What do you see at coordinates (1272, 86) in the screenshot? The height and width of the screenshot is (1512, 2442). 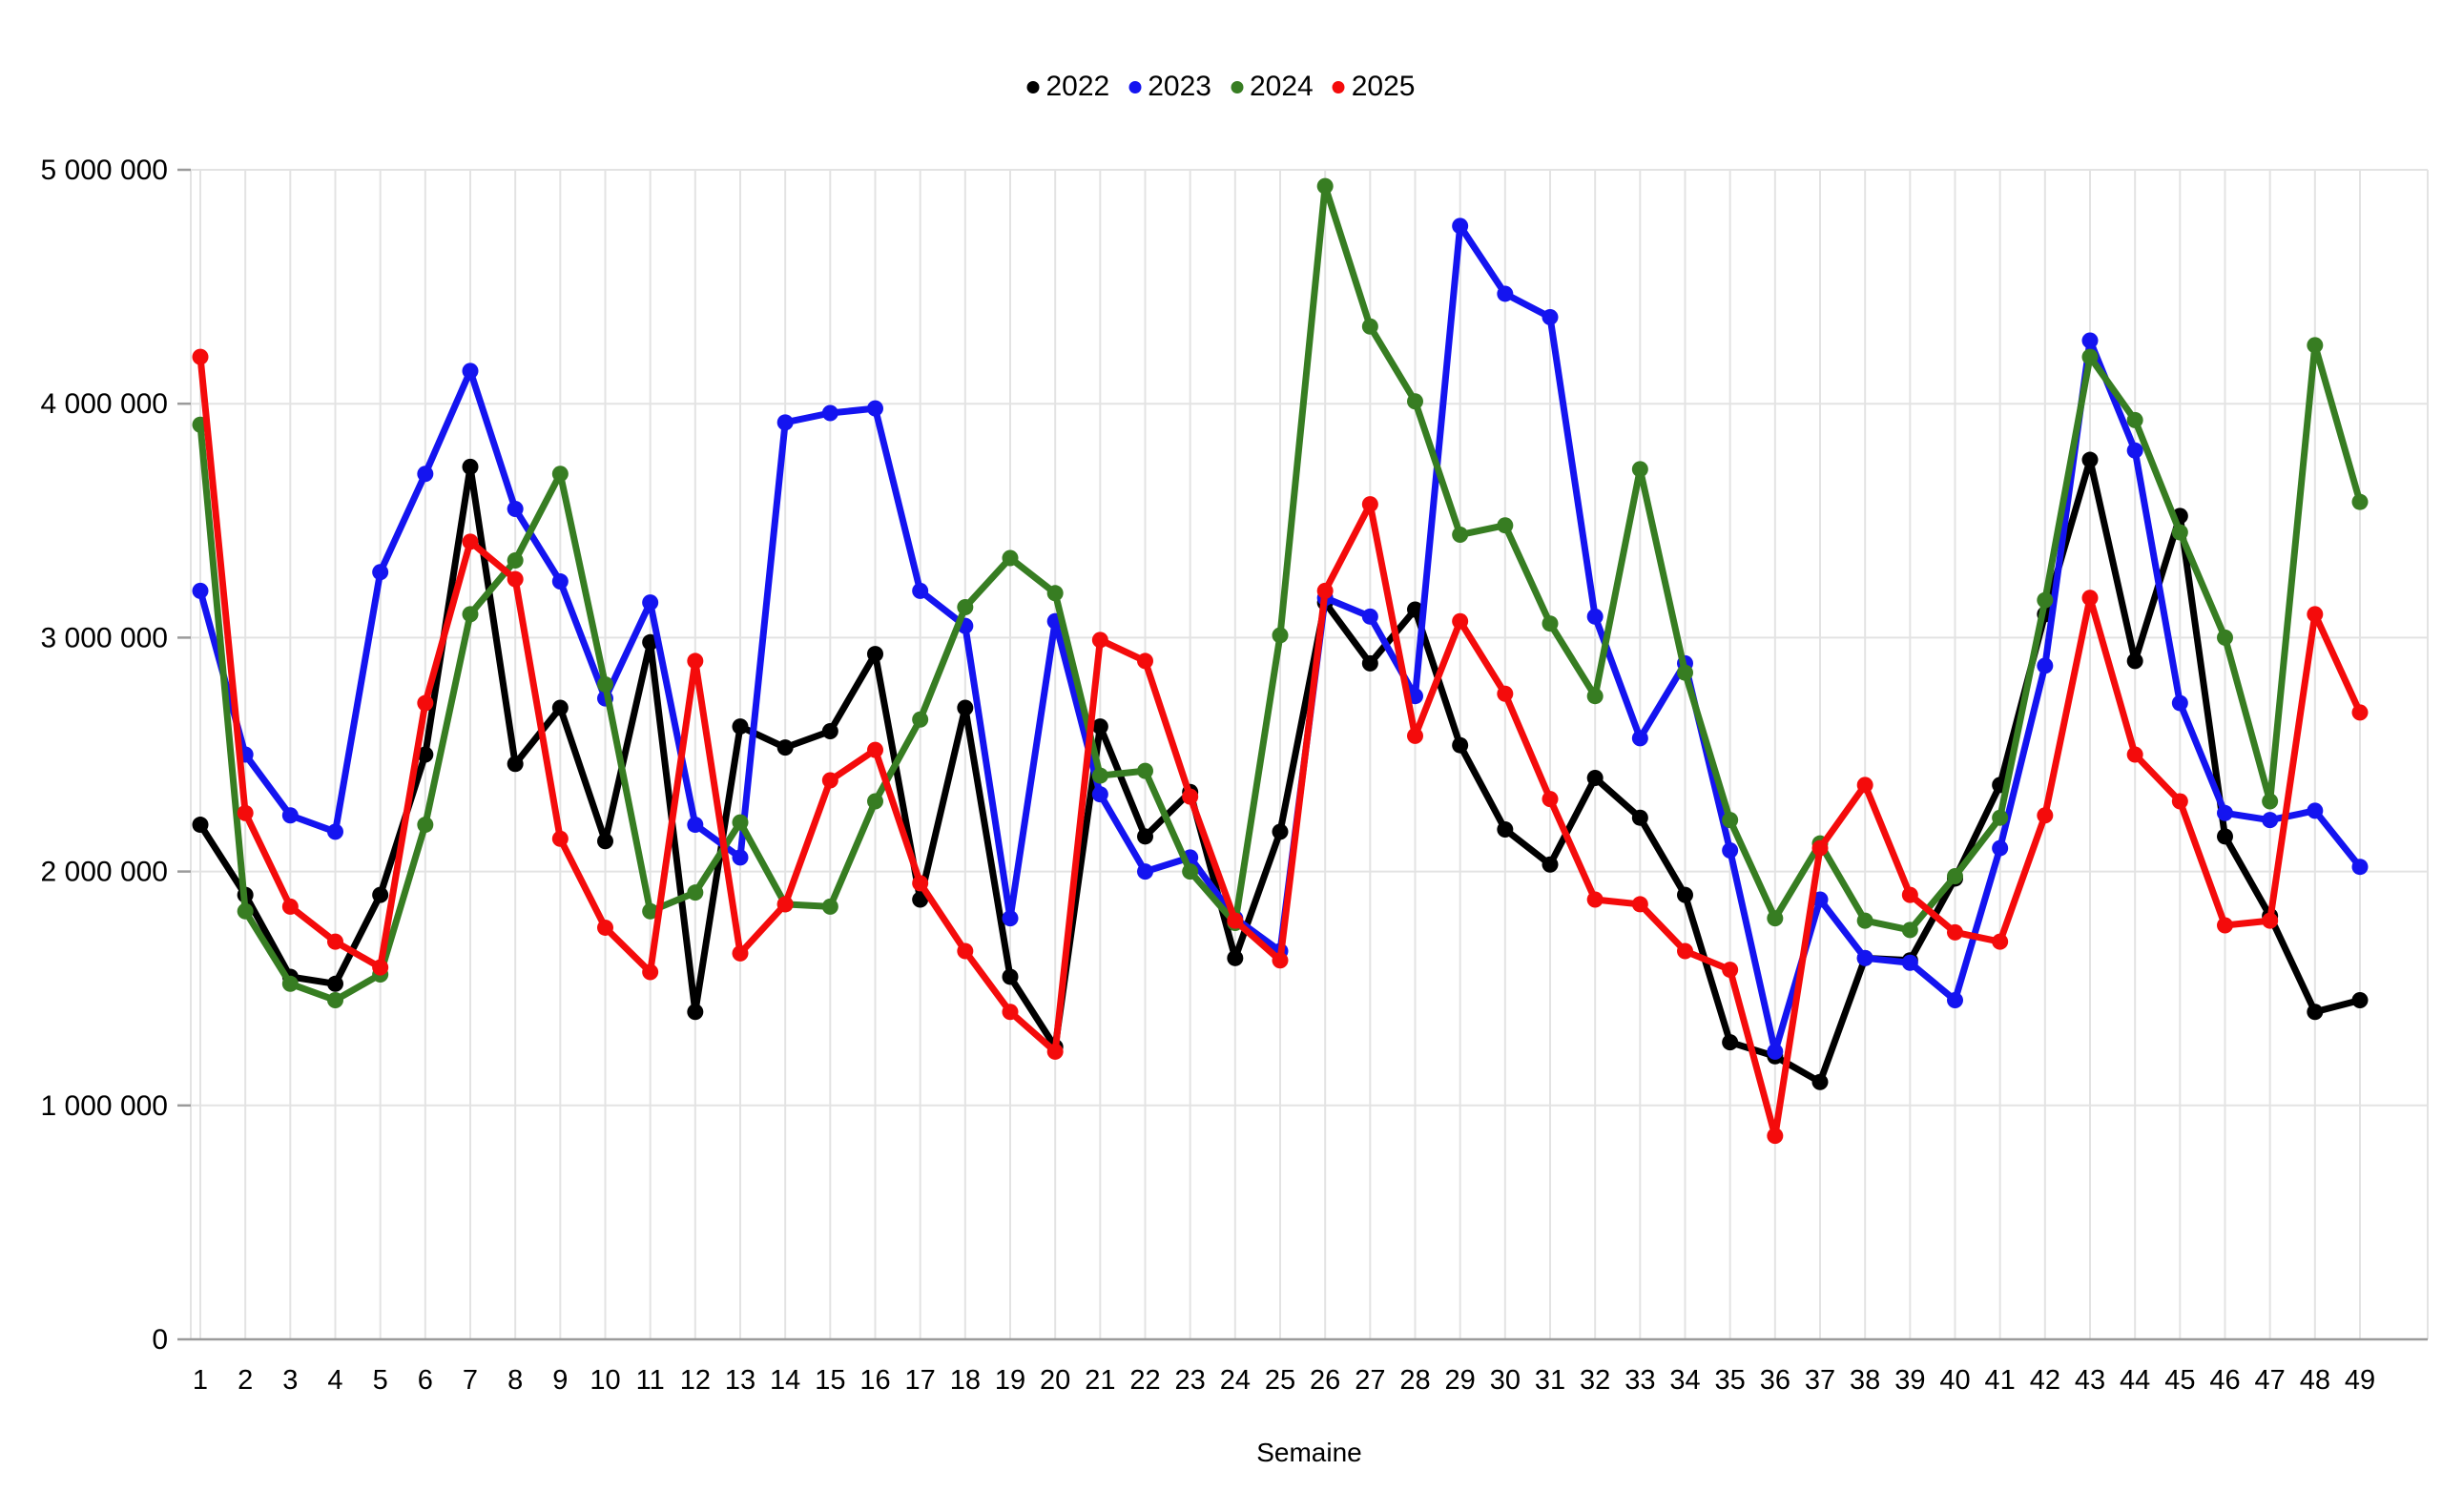 I see `legend-item-2024: 2024` at bounding box center [1272, 86].